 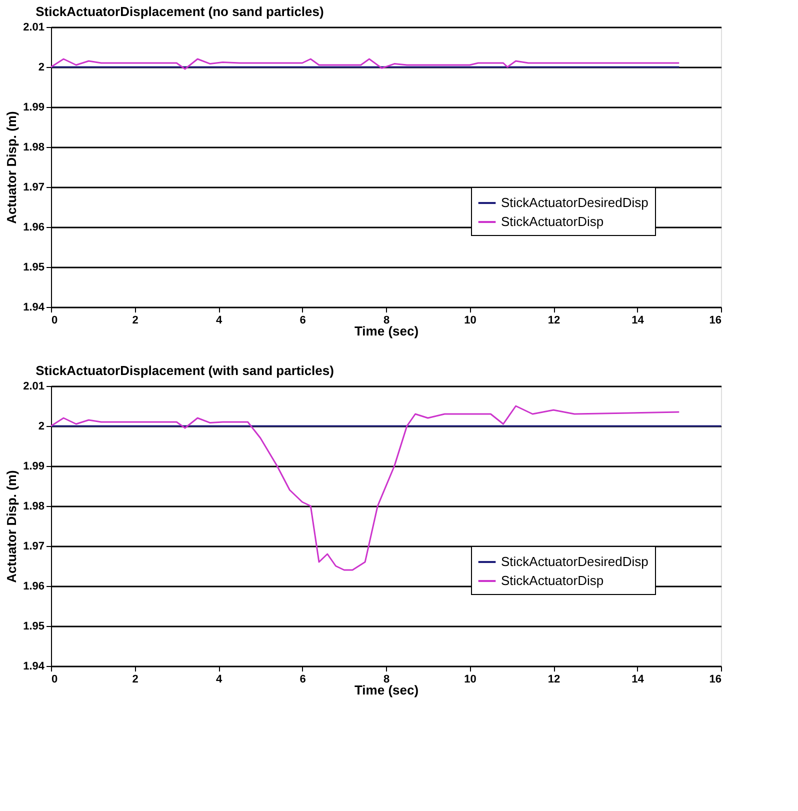 What do you see at coordinates (185, 370) in the screenshot?
I see `chart-title: StickActuatorDisplacement (with sand particles)` at bounding box center [185, 370].